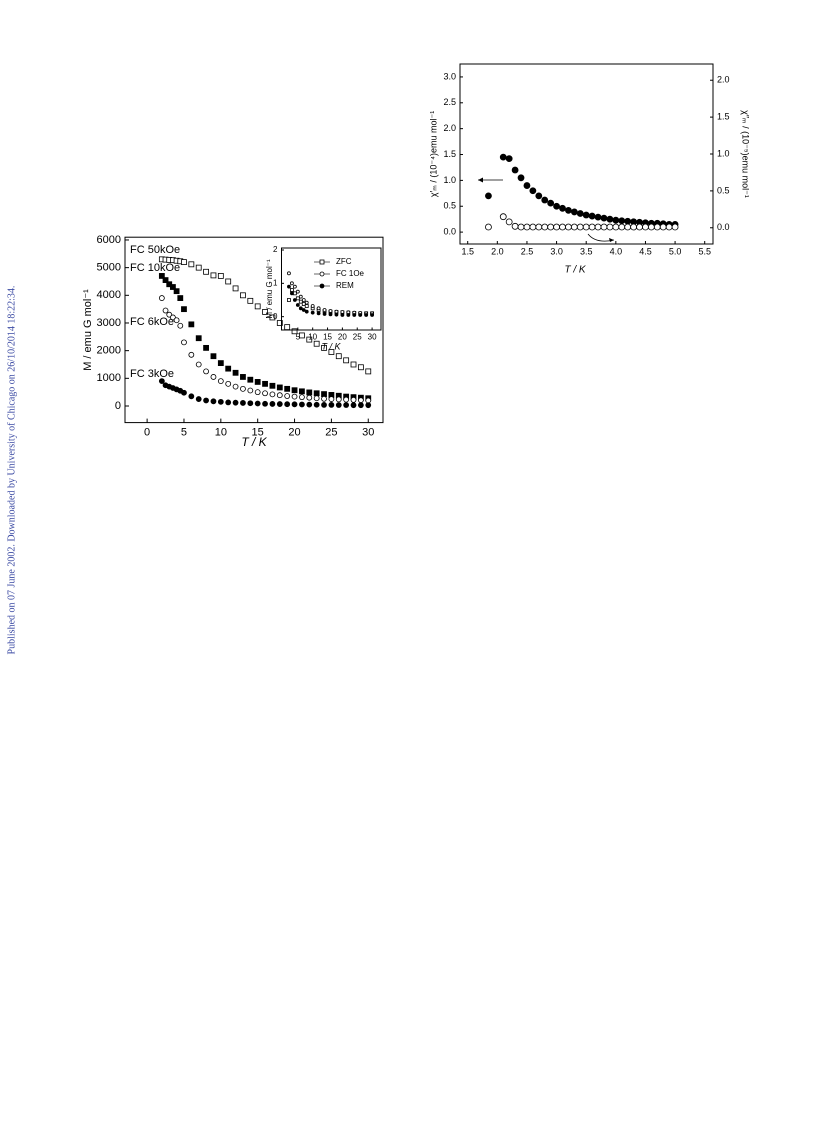 This screenshot has height=1145, width=816. I want to click on y-tick-label: 2000, so click(109, 351).